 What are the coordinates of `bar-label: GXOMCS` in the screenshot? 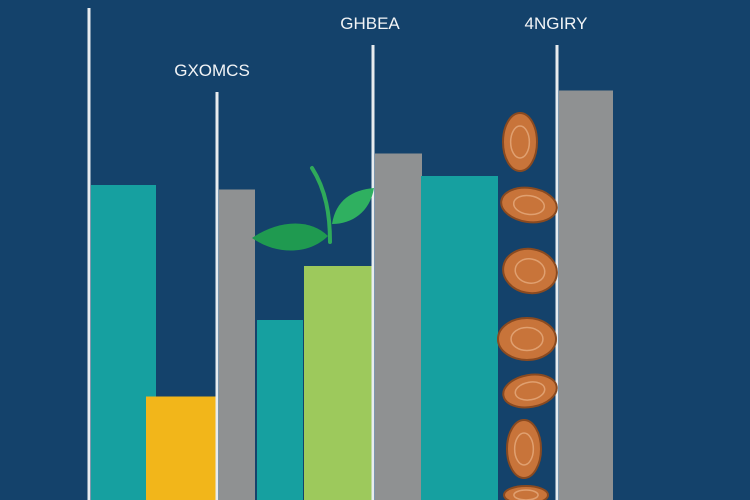 It's located at (212, 70).